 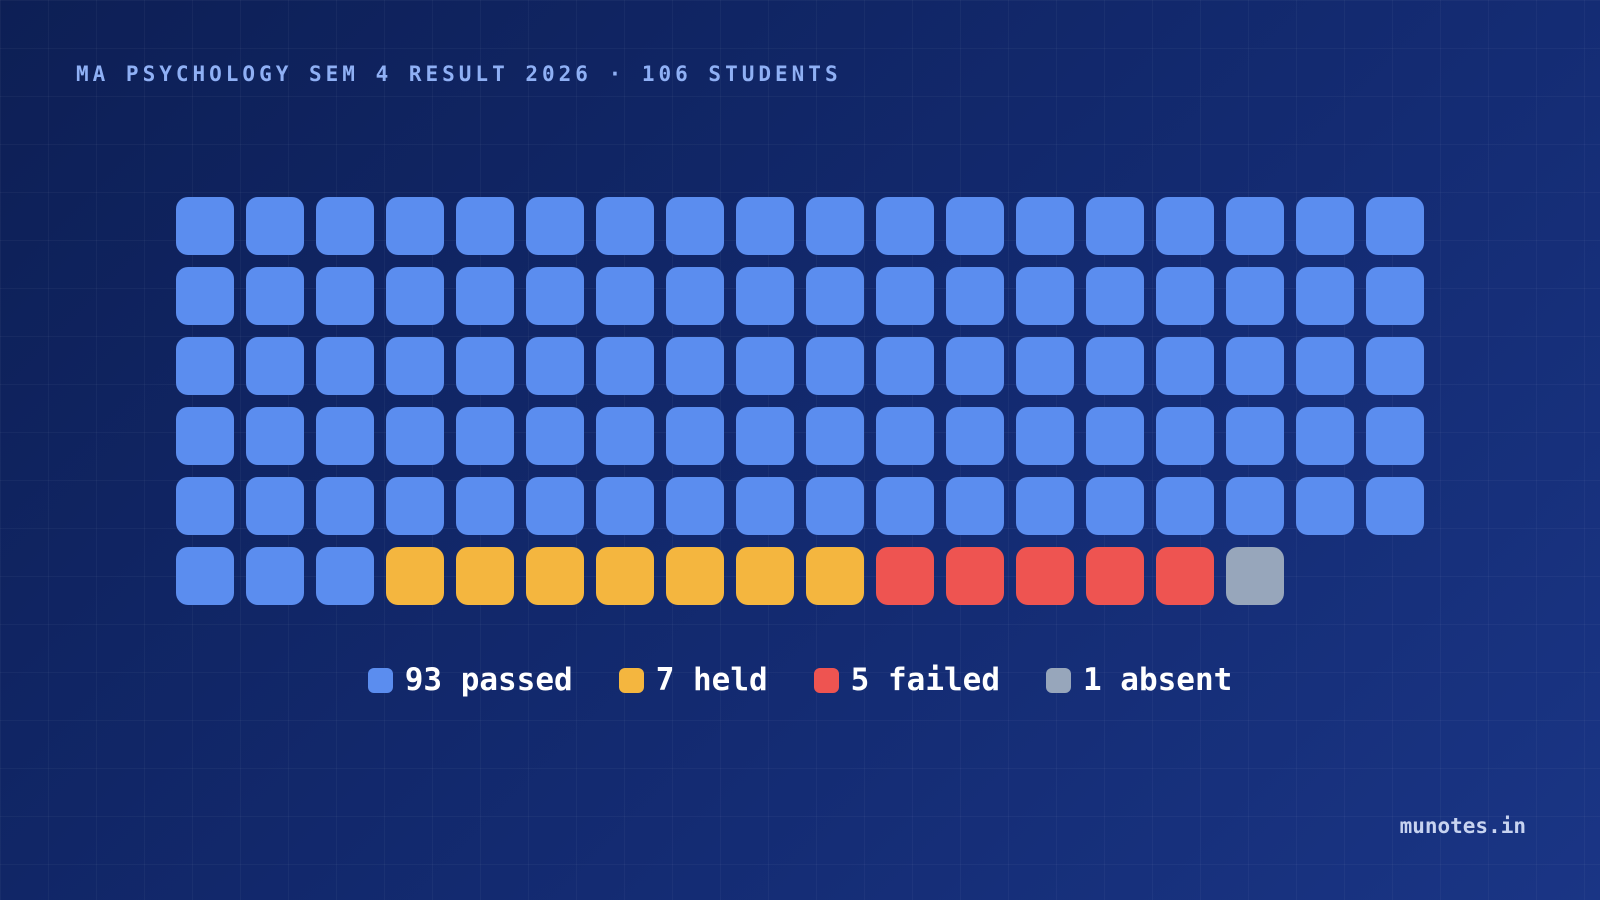 I want to click on legend-label-failed: 5 failed, so click(x=925, y=680).